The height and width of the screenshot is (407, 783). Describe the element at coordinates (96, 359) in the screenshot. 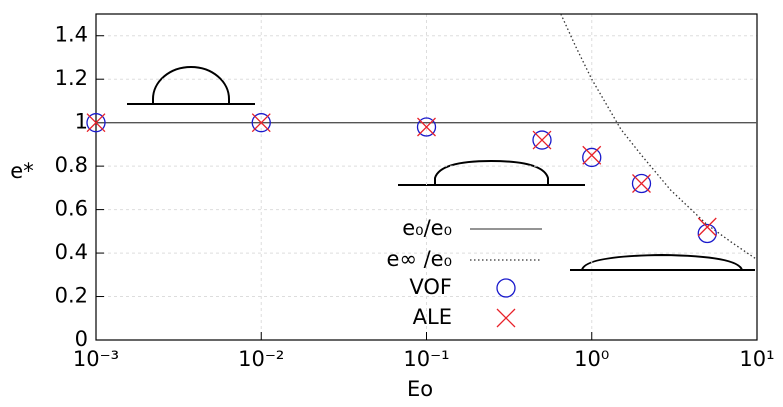

I see `x-tick-label: 10⁻³` at that location.